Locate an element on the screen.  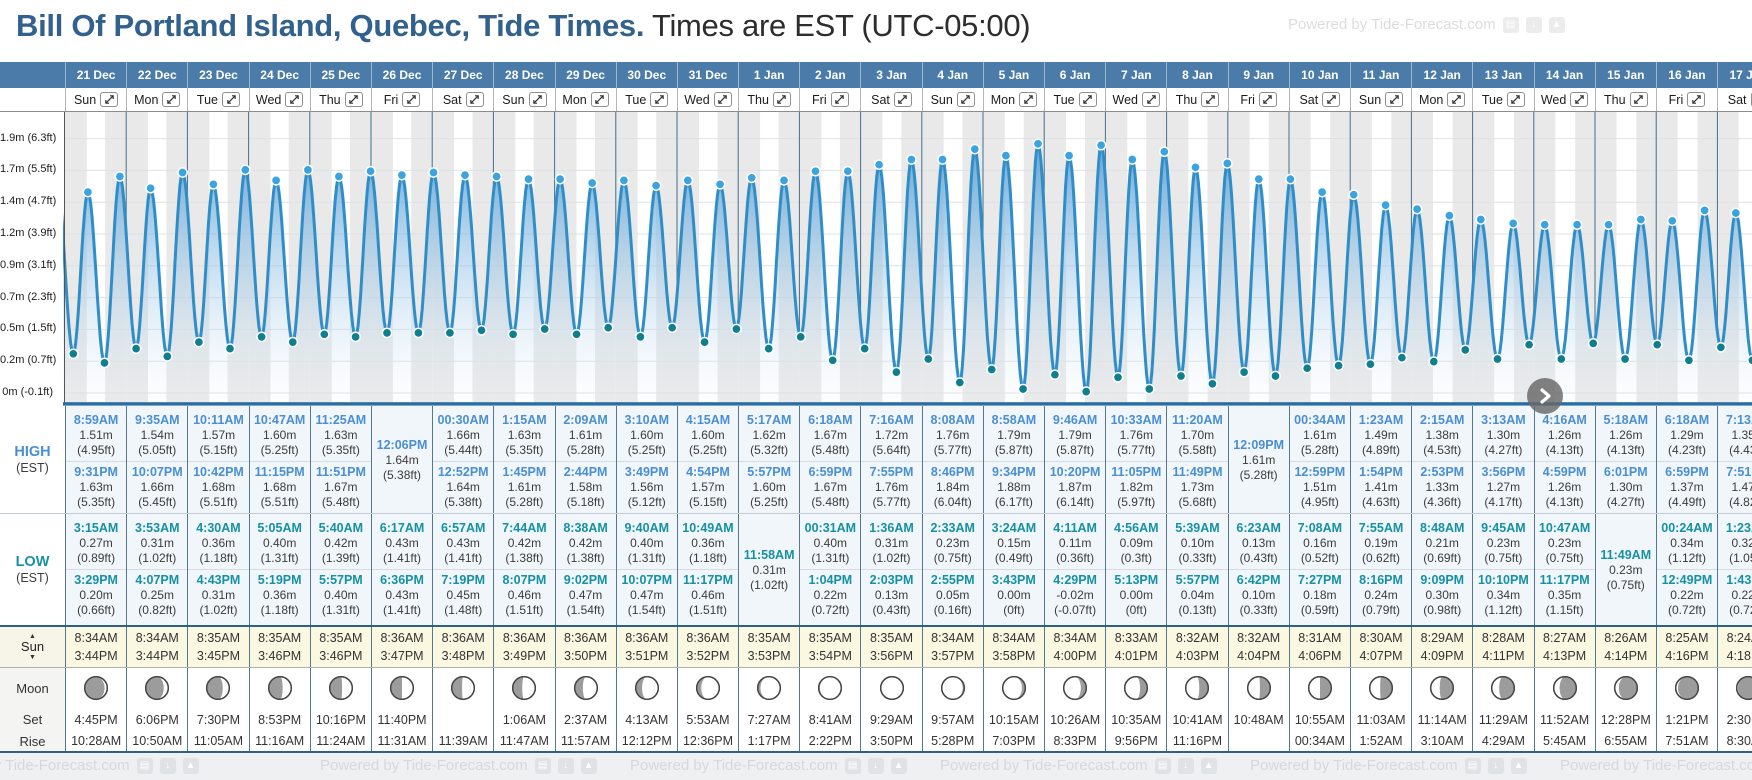
x-axis-line is located at coordinates (907, 404).